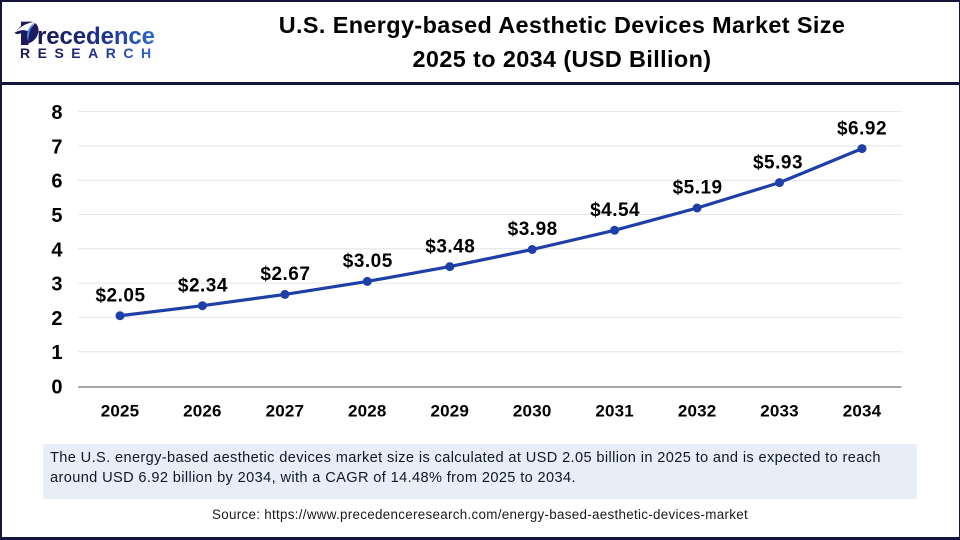 The width and height of the screenshot is (960, 540). What do you see at coordinates (56, 285) in the screenshot?
I see `svg-text: 3` at bounding box center [56, 285].